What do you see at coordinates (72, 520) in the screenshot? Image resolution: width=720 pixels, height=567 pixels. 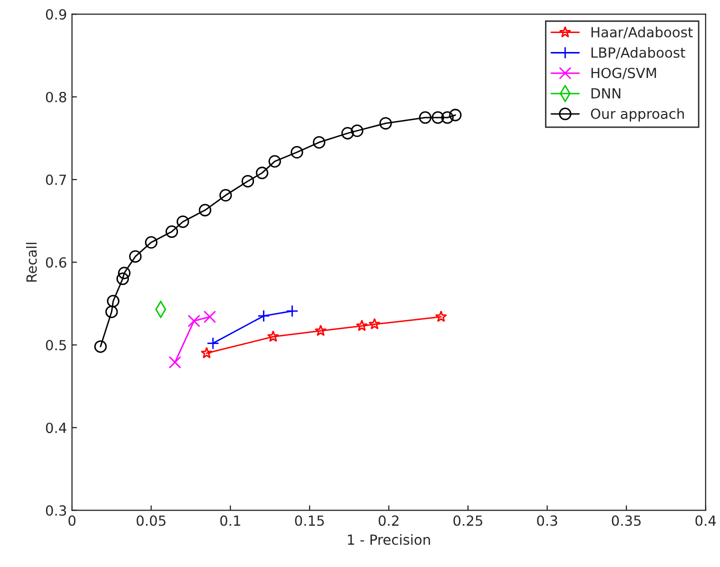 I see `x-tick-label: 0` at bounding box center [72, 520].